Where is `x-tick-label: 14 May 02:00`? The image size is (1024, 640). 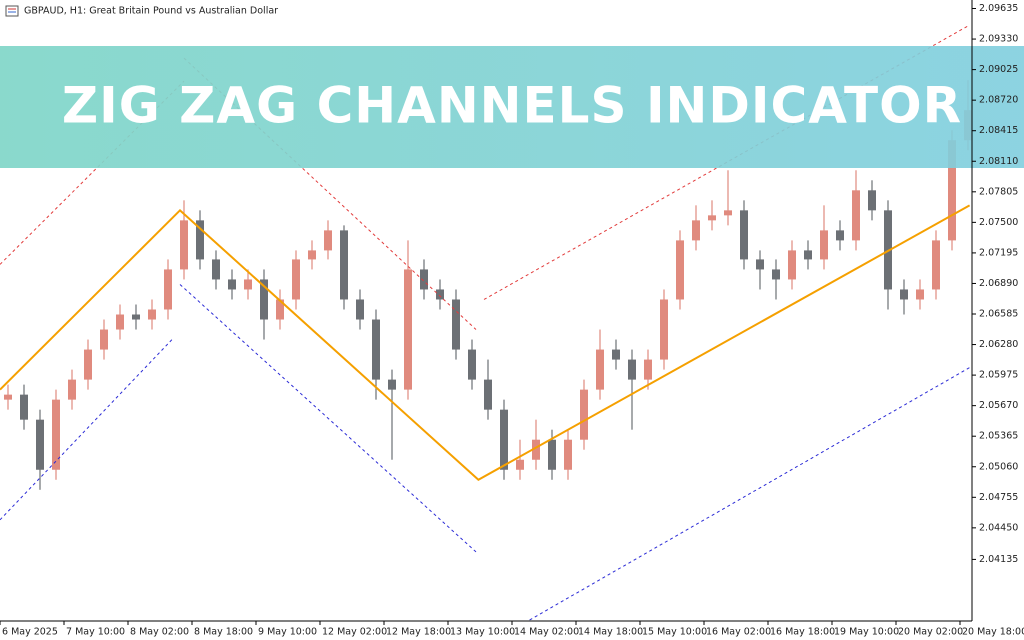 x-tick-label: 14 May 02:00 is located at coordinates (546, 632).